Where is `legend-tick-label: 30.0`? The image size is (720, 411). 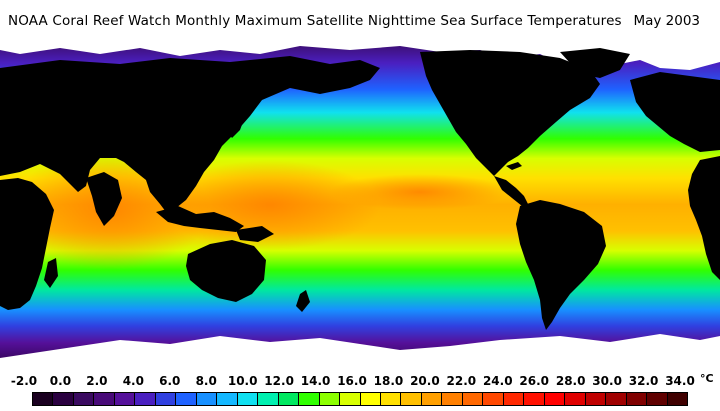
legend-tick-label: 30.0 is located at coordinates (607, 381).